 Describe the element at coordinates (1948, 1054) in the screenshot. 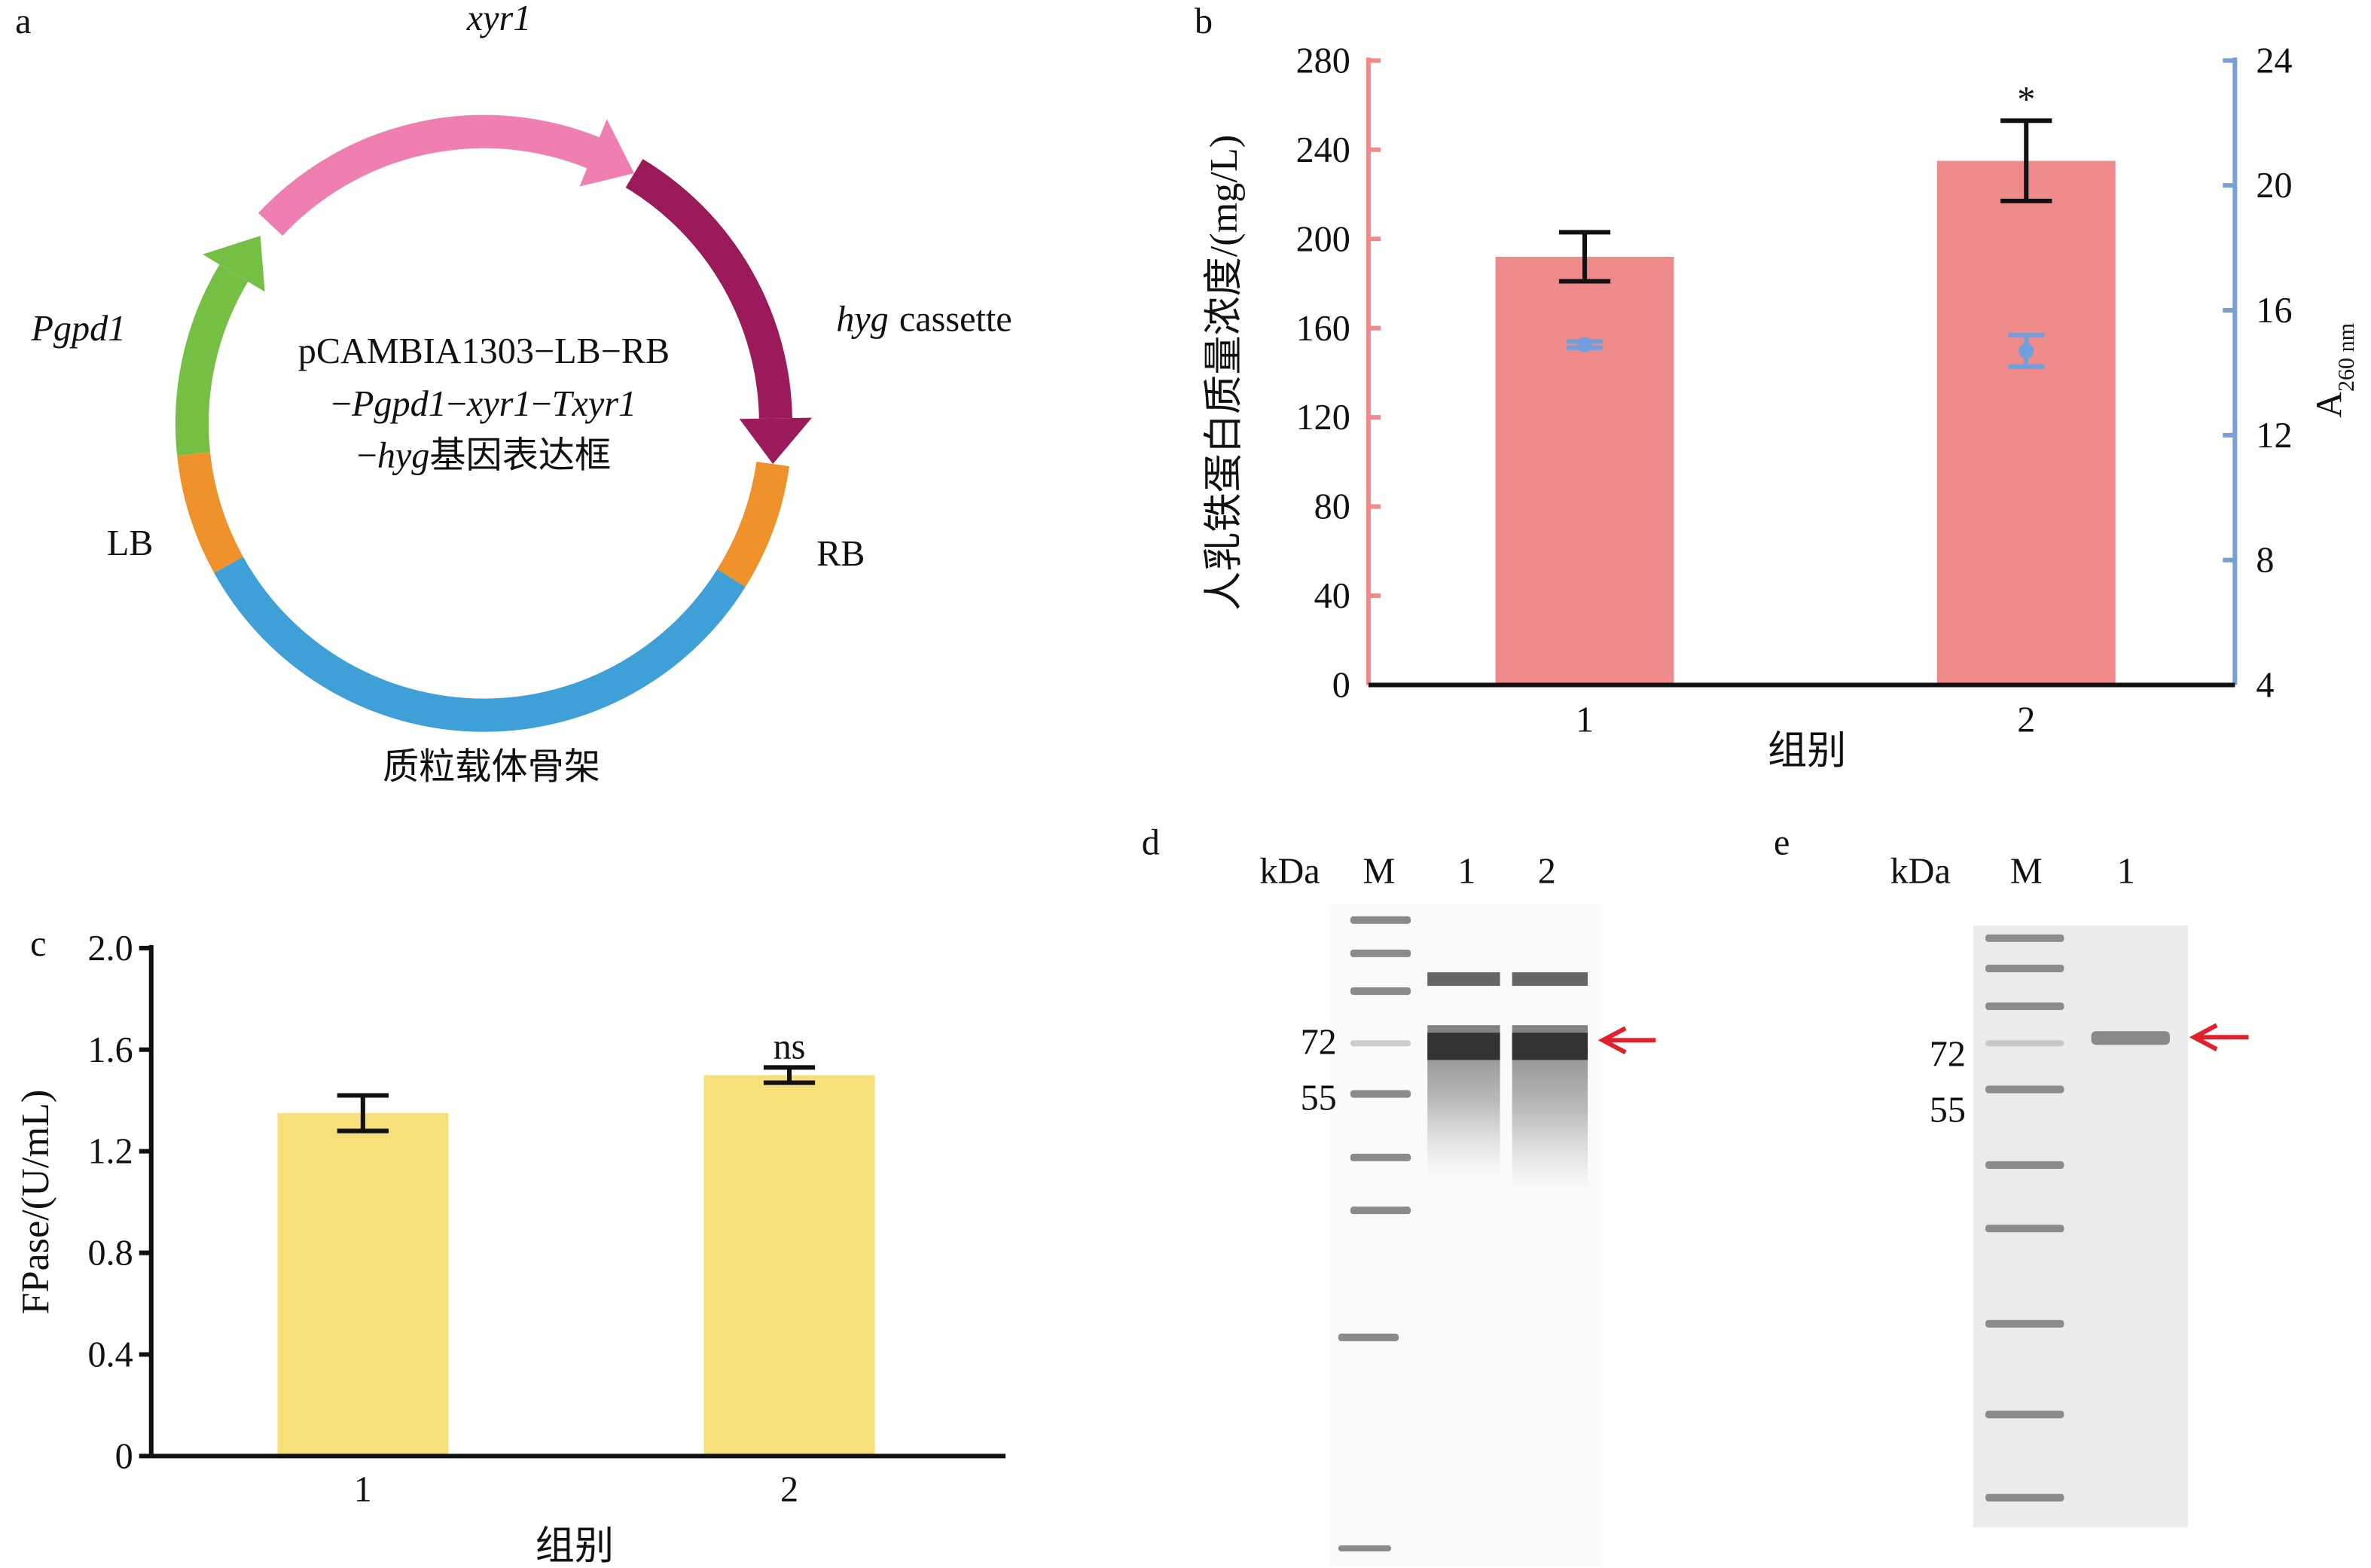

I see `marker-label: 72` at that location.